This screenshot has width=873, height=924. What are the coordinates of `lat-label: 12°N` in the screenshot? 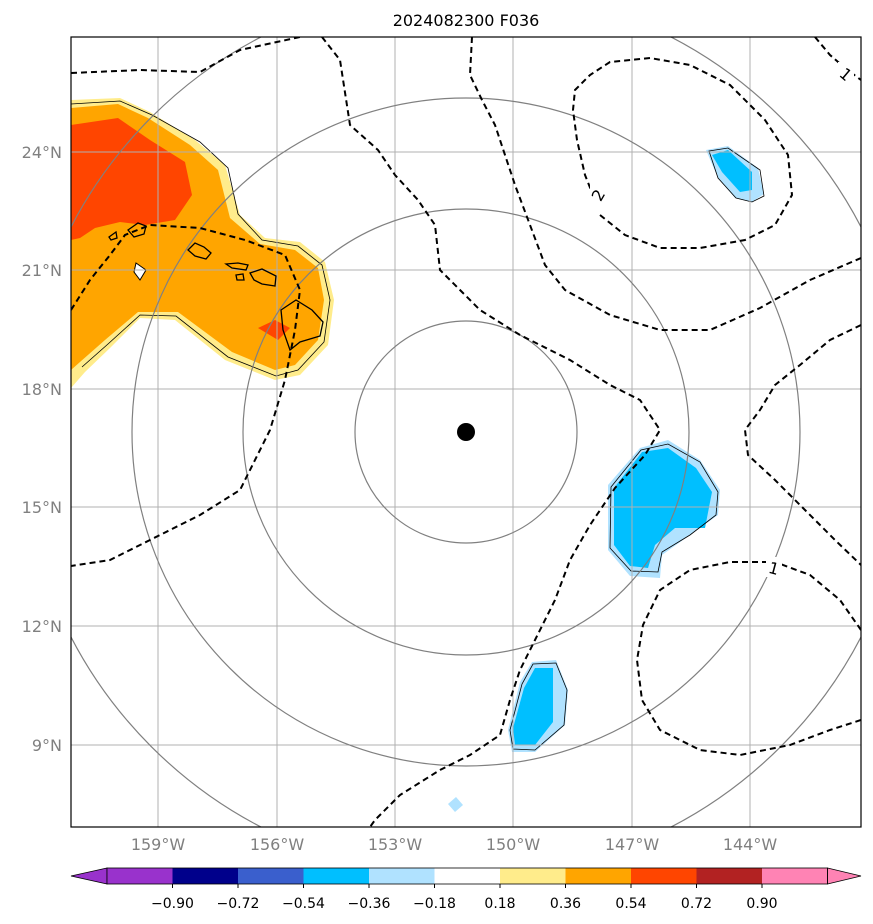 It's located at (42, 626).